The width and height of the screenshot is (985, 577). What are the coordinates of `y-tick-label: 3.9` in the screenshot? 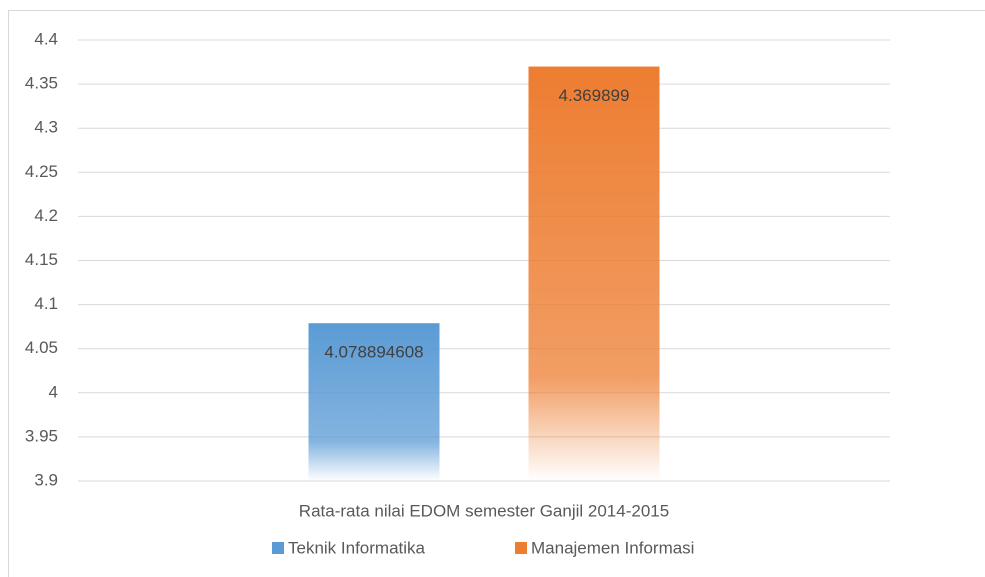 It's located at (46, 479).